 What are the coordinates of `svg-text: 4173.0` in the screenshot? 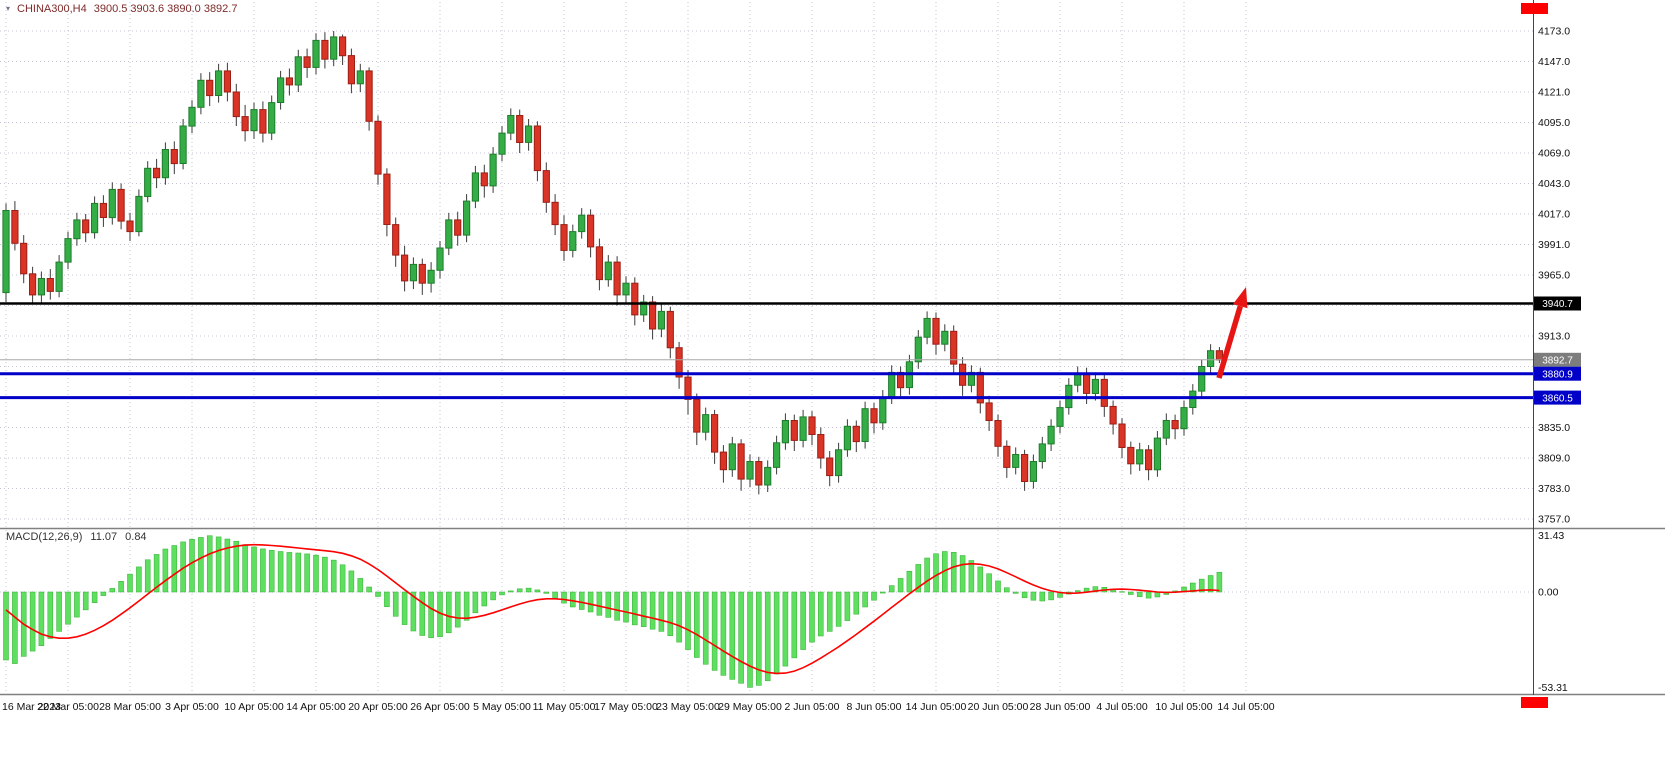 It's located at (1554, 32).